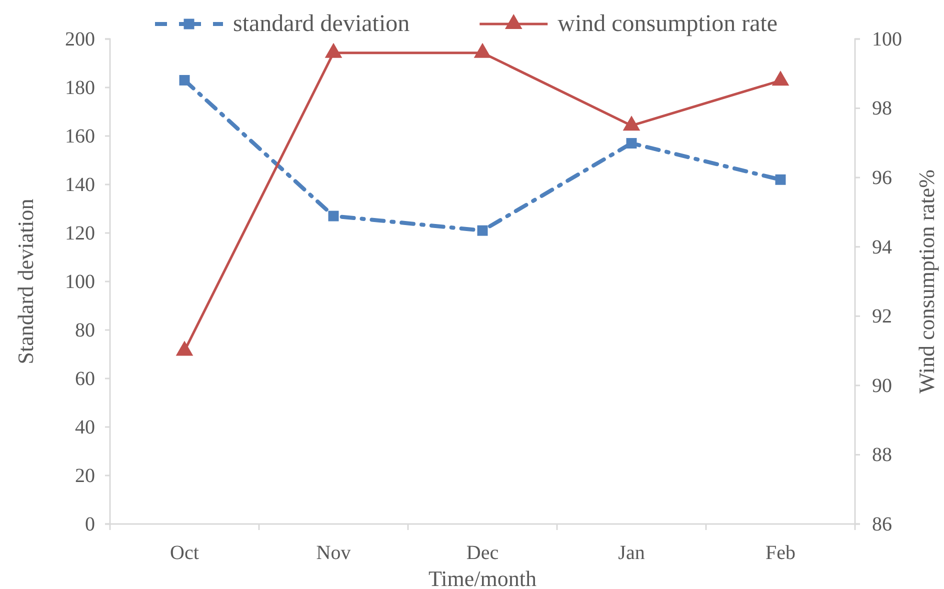 This screenshot has width=944, height=589. What do you see at coordinates (85, 379) in the screenshot?
I see `y-tick-label: 60` at bounding box center [85, 379].